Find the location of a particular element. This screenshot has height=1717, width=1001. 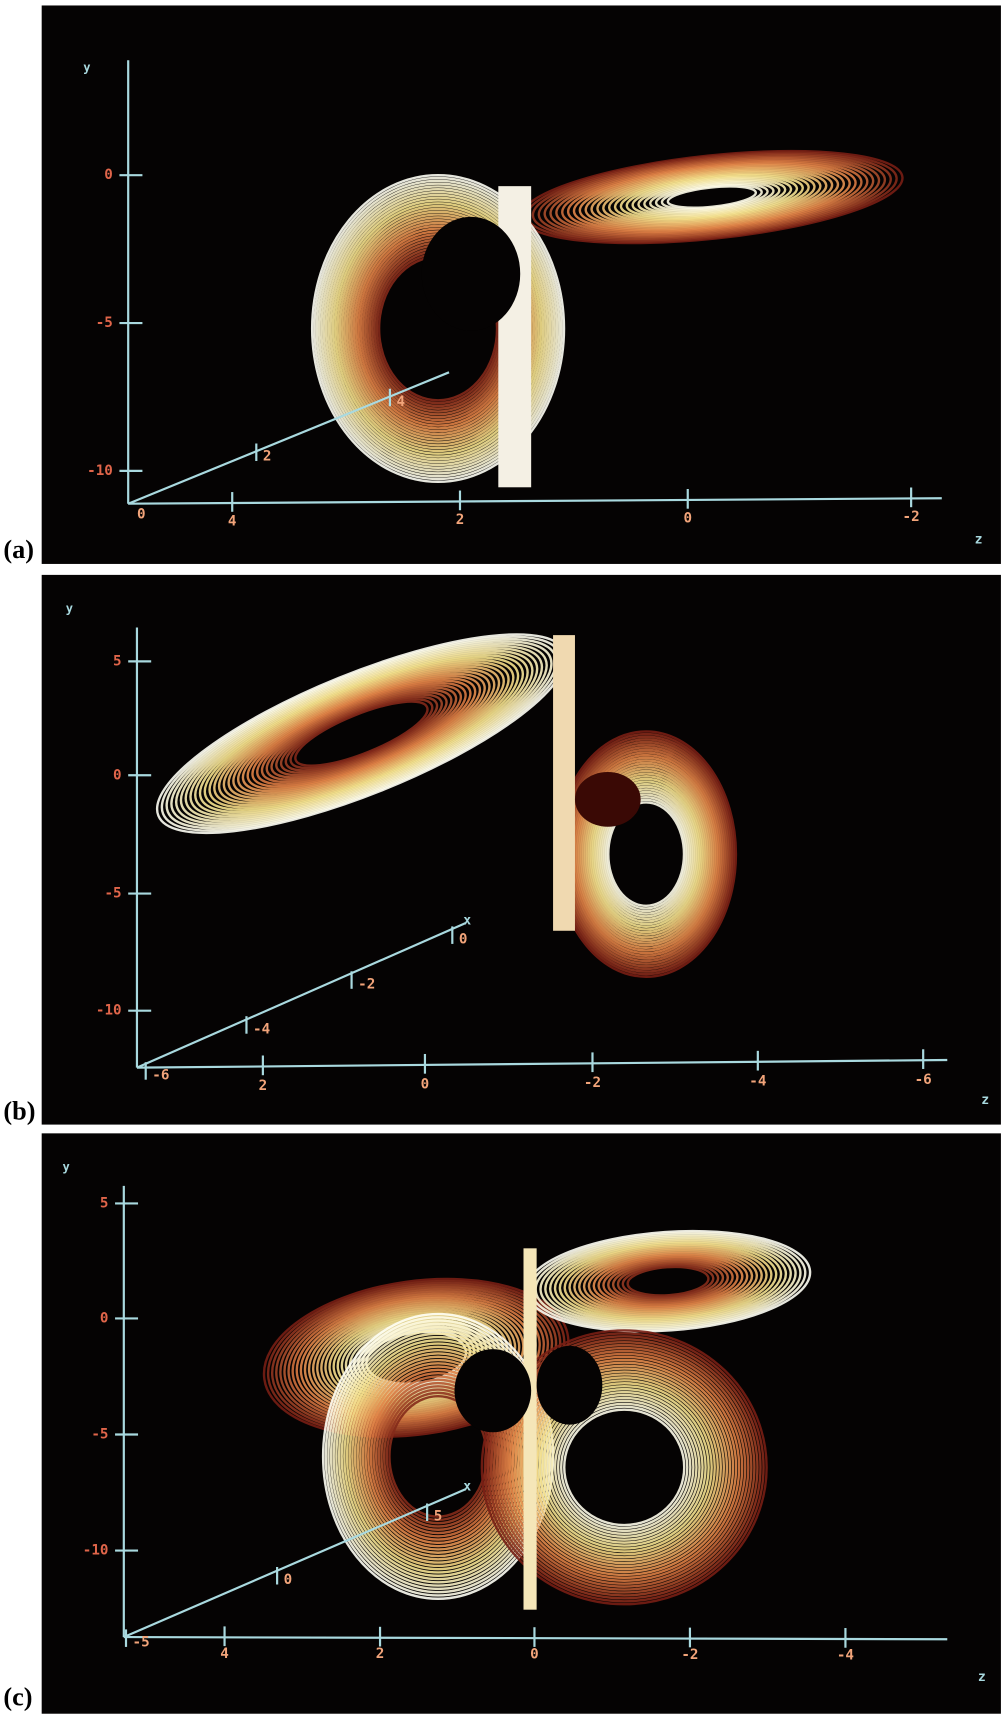

panel-label: (a) is located at coordinates (18, 549).